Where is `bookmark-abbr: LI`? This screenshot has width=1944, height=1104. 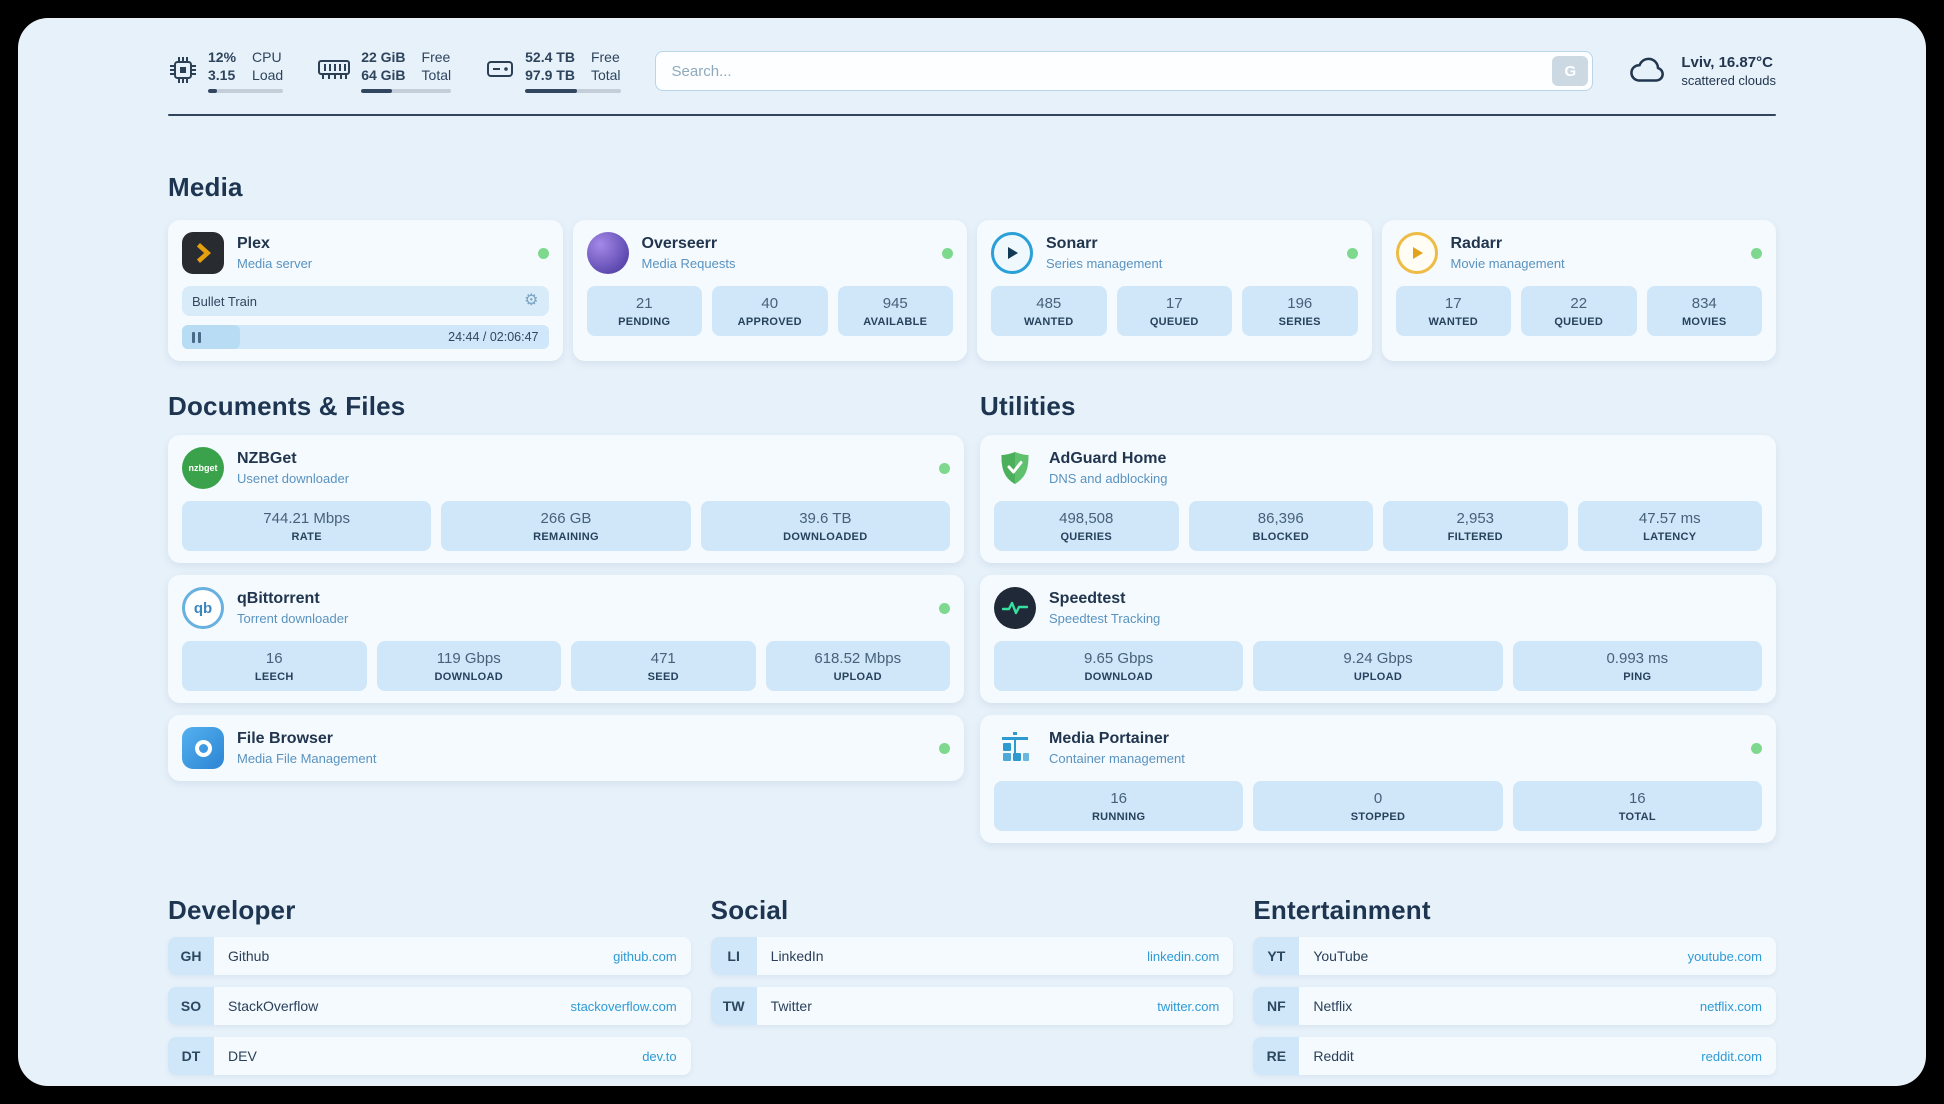 bookmark-abbr: LI is located at coordinates (733, 956).